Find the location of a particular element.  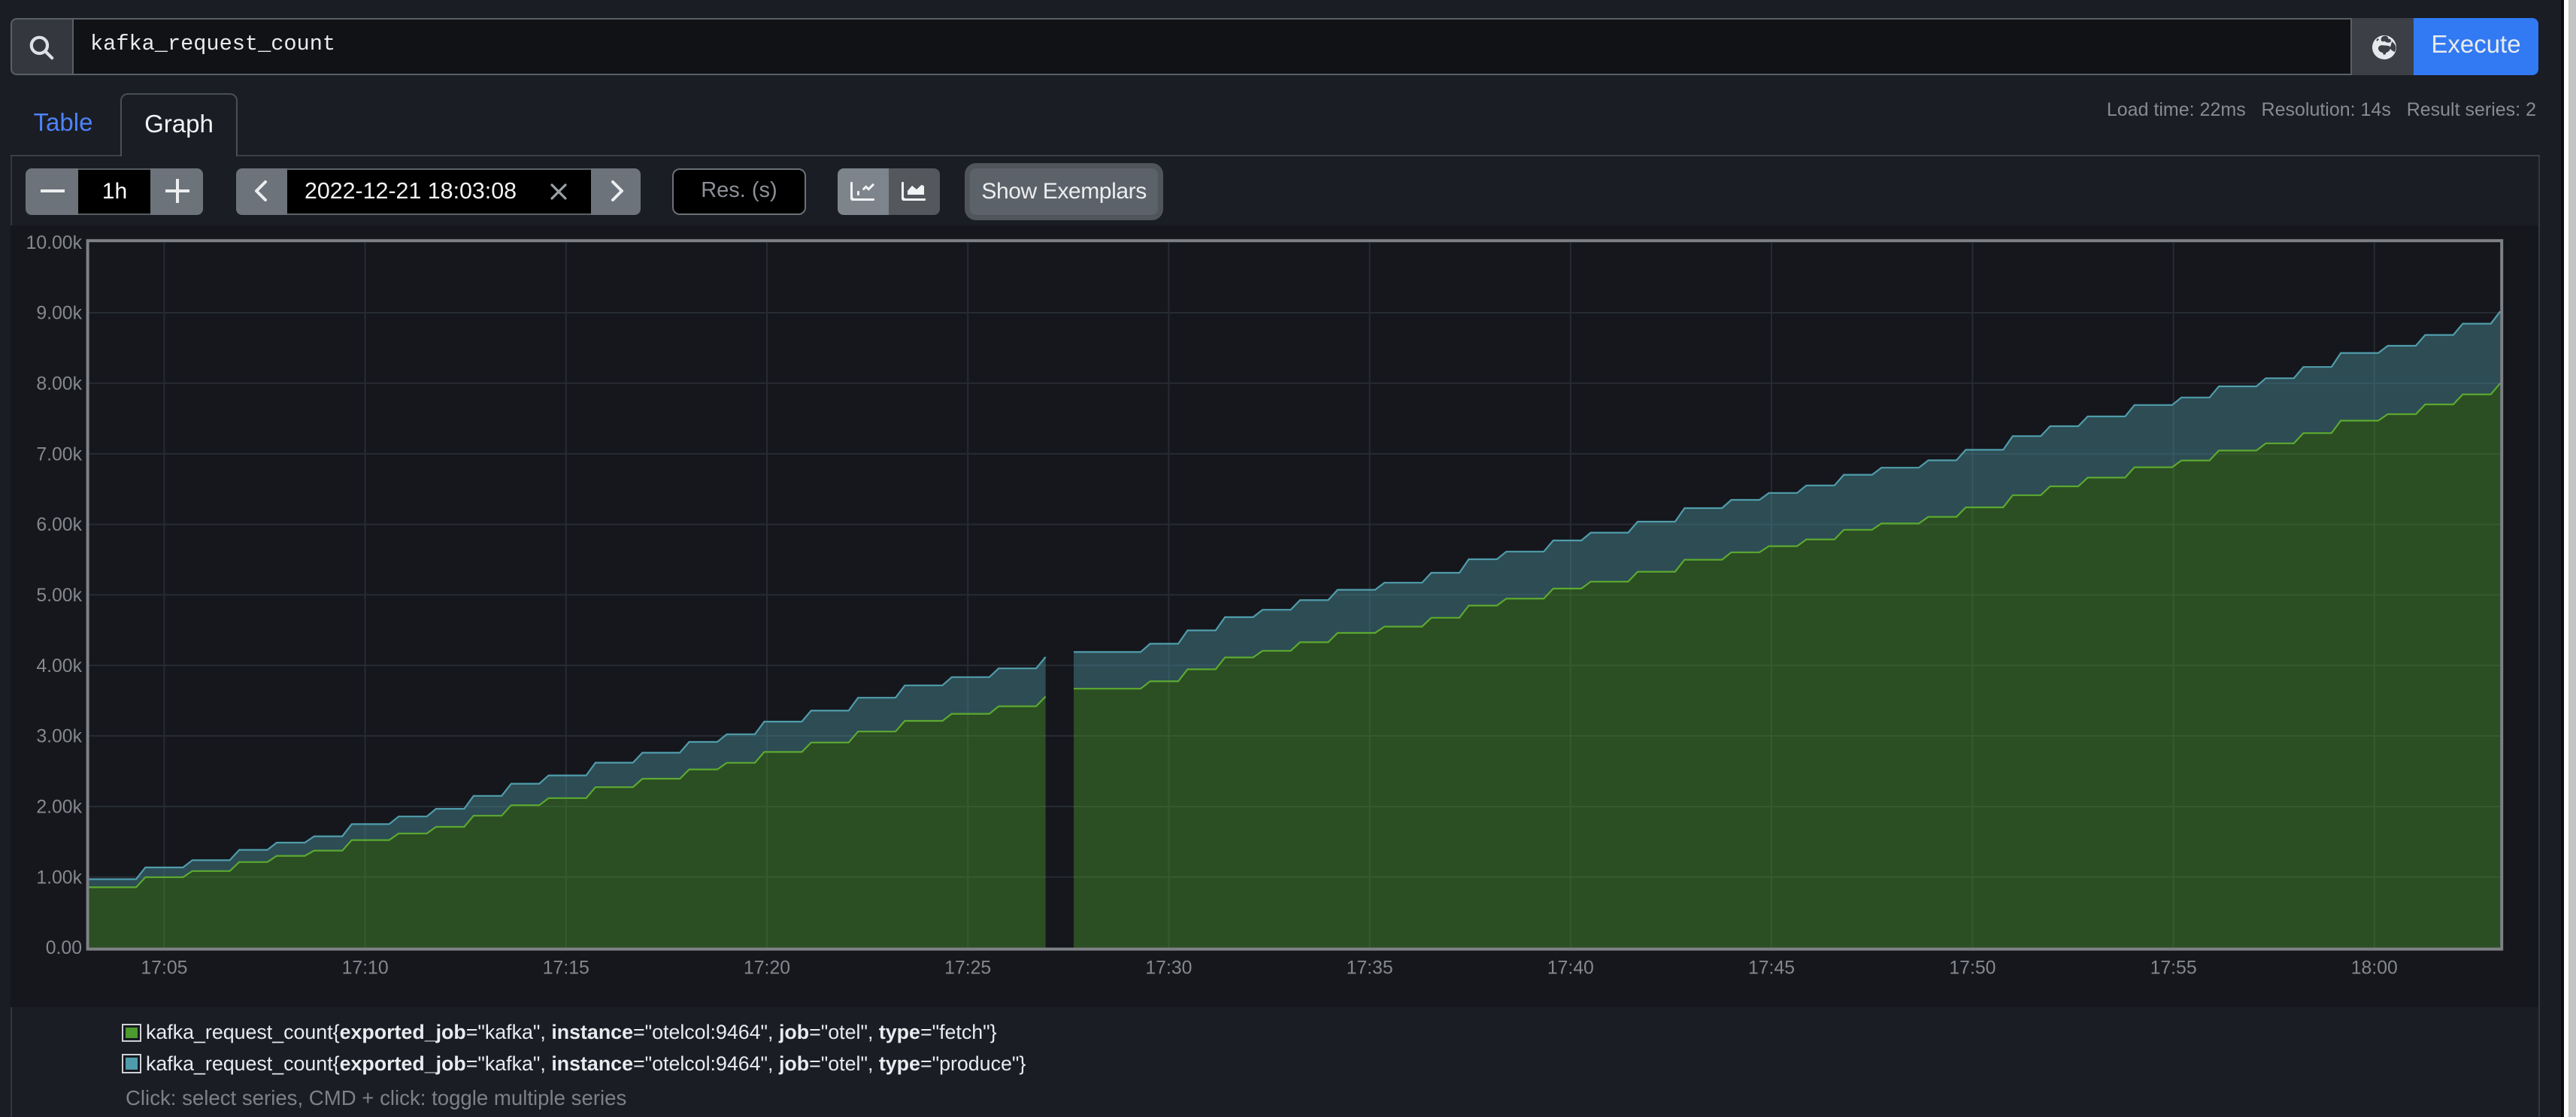

svg-text: 17:10 is located at coordinates (365, 968).